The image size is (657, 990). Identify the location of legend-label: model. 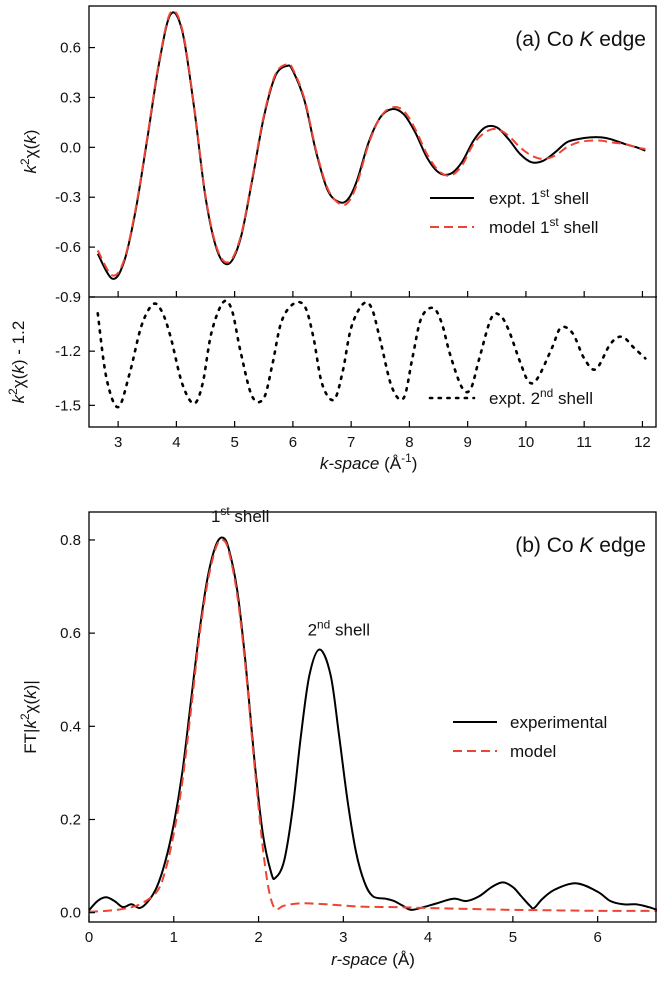
(533, 751).